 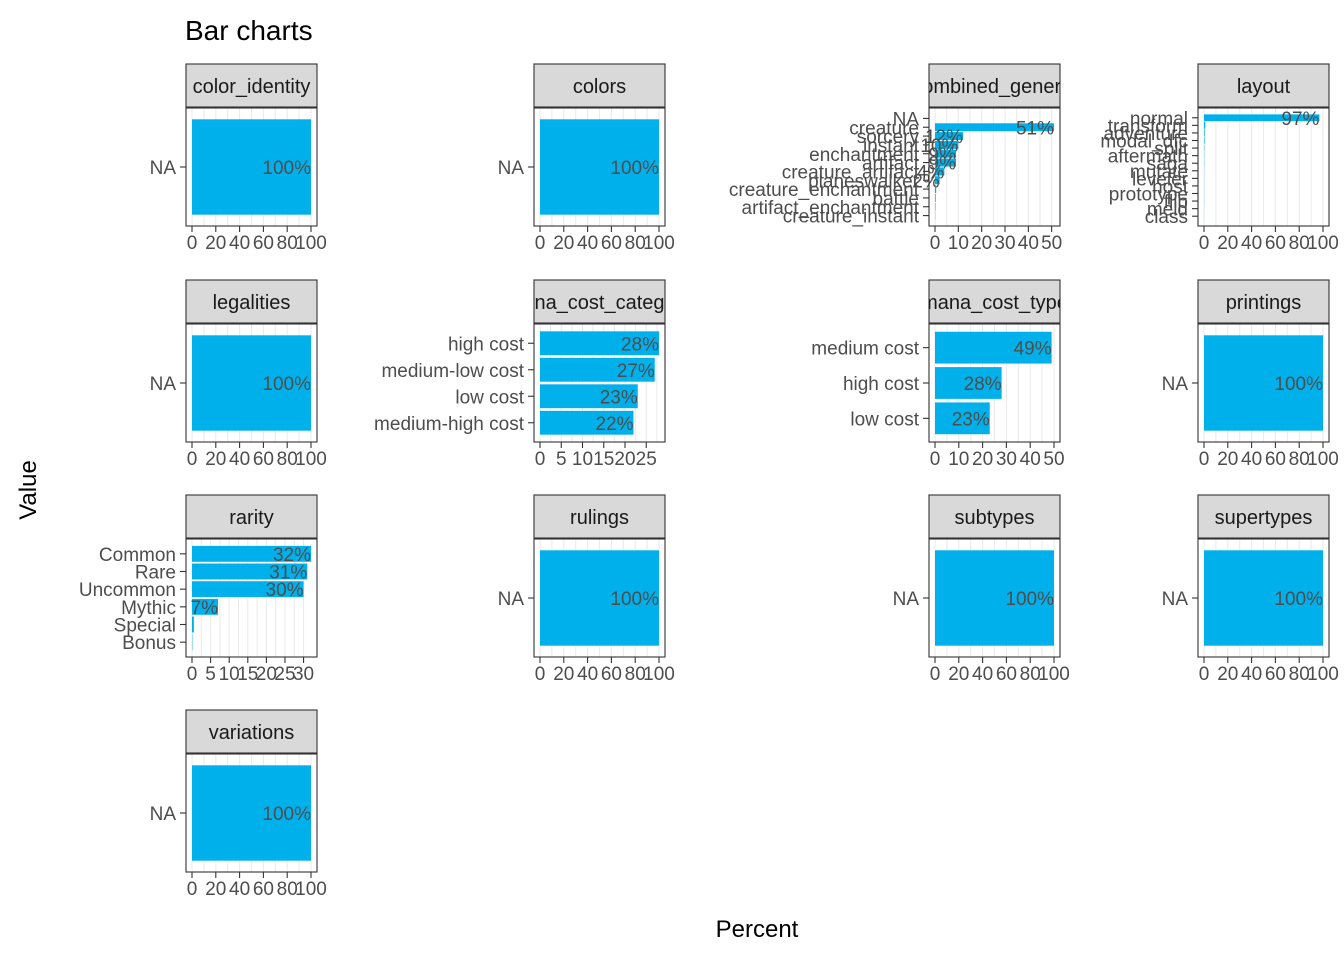 I want to click on data-label: 27%, so click(x=636, y=371).